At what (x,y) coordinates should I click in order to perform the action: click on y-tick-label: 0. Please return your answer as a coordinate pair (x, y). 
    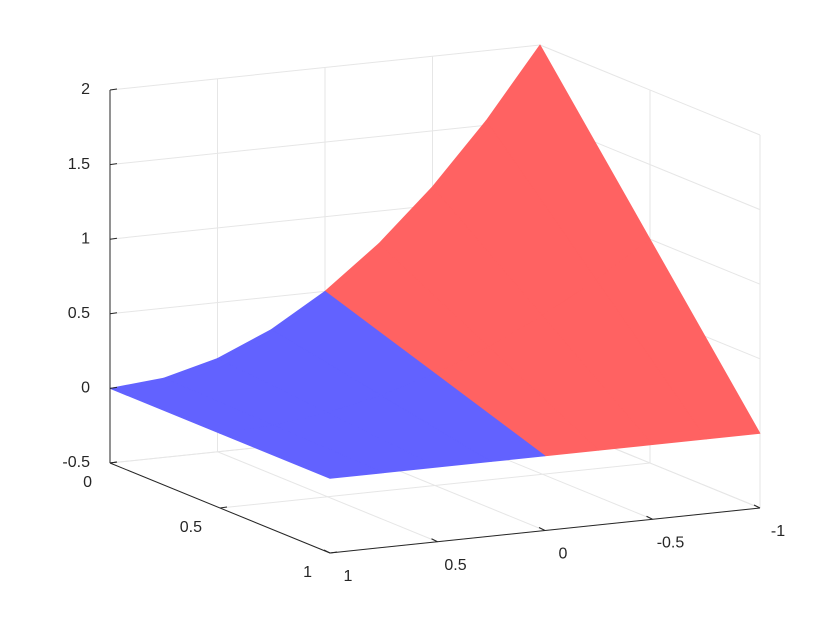
    Looking at the image, I should click on (87, 482).